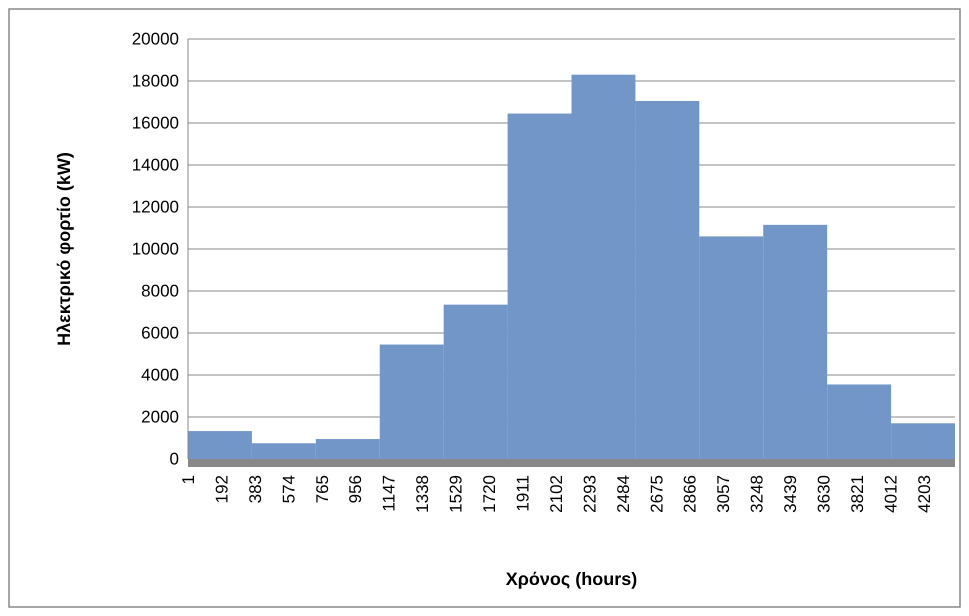  Describe the element at coordinates (590, 494) in the screenshot. I see `x-tick-label: 2293` at that location.